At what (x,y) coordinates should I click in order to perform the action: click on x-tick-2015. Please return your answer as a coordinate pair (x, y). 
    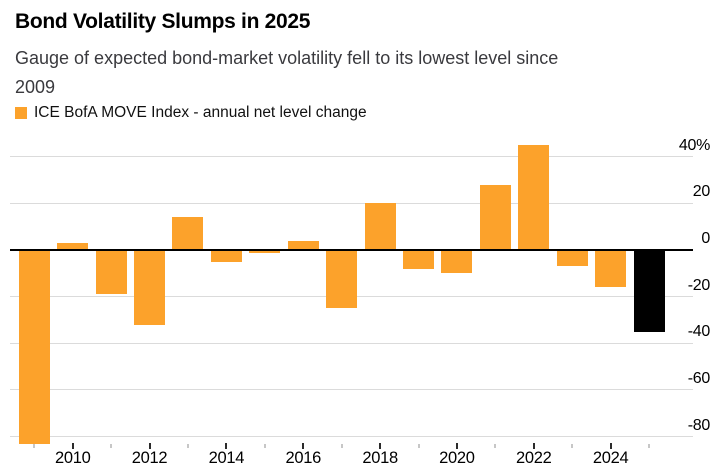
    Looking at the image, I should click on (264, 446).